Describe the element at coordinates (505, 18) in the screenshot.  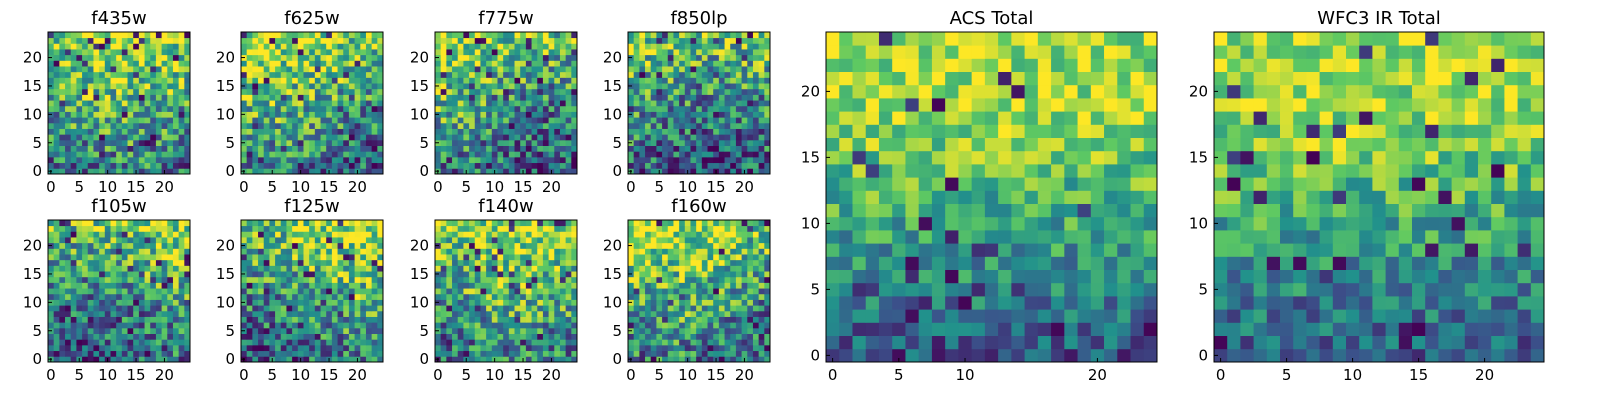
I see `panel-title: f775w` at that location.